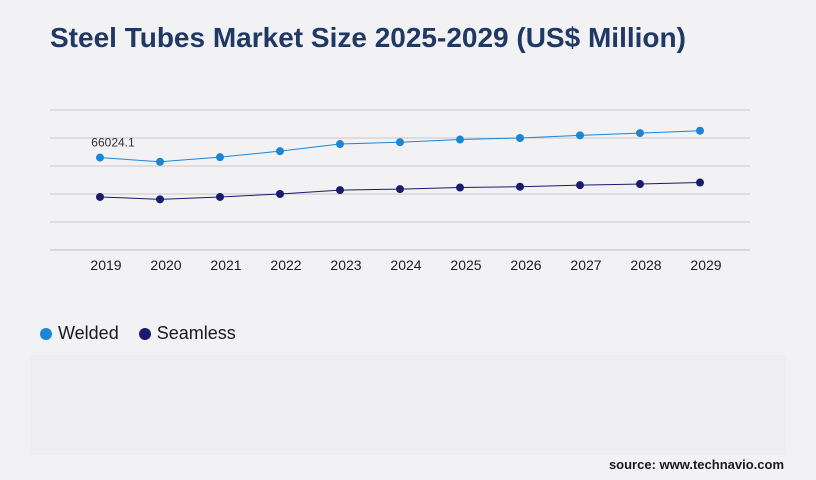 This screenshot has width=816, height=480. What do you see at coordinates (165, 265) in the screenshot?
I see `x-tick-label: 2020` at bounding box center [165, 265].